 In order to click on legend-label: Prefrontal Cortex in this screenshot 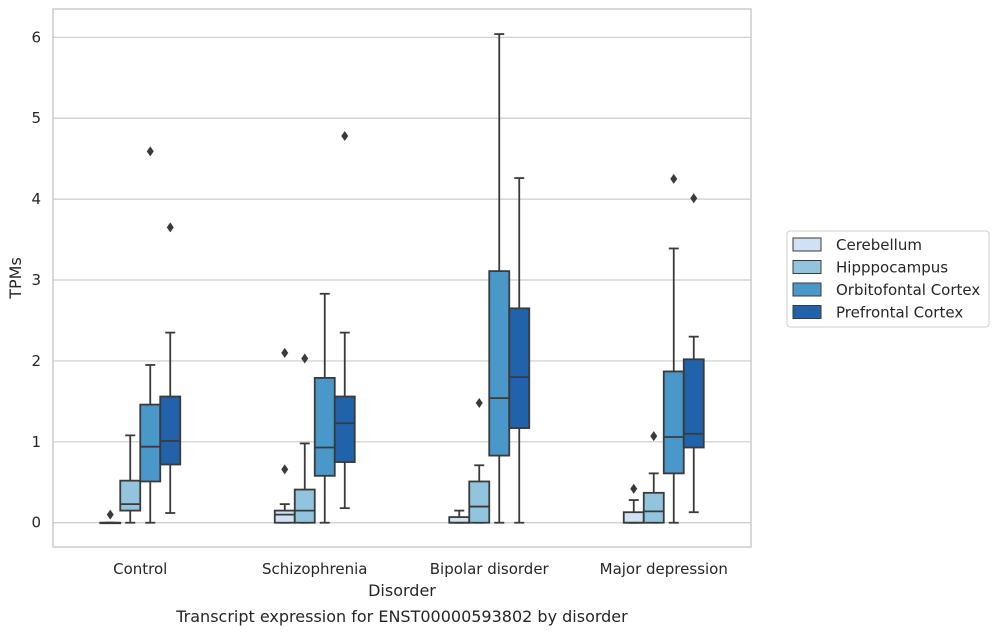, I will do `click(899, 313)`.